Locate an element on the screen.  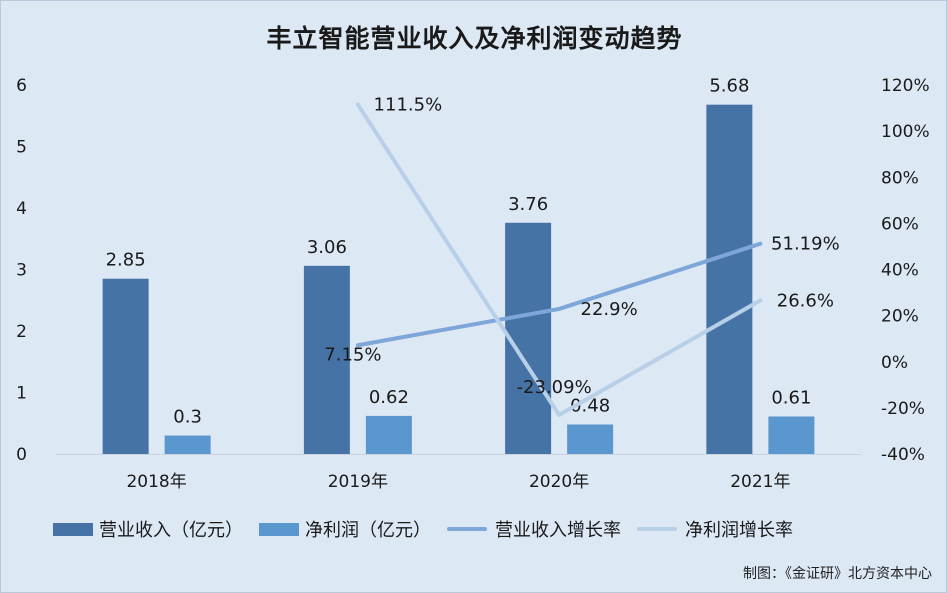
y-right-tick-label: 80% is located at coordinates (900, 178).